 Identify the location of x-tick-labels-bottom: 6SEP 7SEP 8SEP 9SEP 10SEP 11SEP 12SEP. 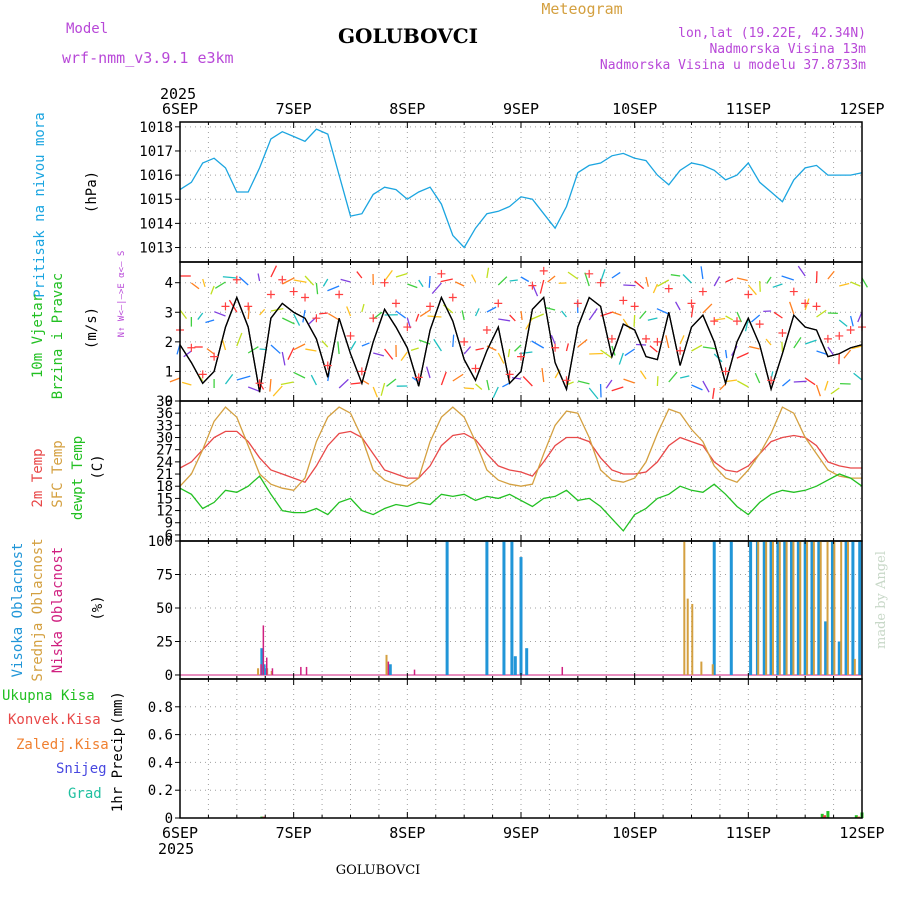
(523, 833).